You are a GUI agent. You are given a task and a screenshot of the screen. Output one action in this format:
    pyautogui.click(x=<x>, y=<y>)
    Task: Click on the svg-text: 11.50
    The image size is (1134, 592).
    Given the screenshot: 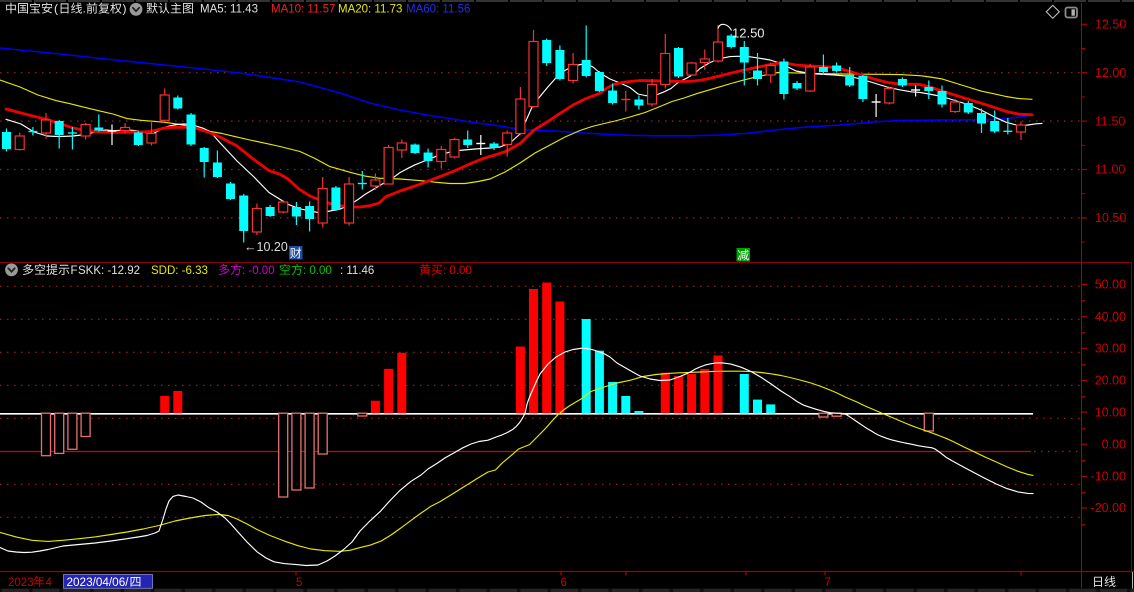 What is the action you would take?
    pyautogui.click(x=1110, y=121)
    